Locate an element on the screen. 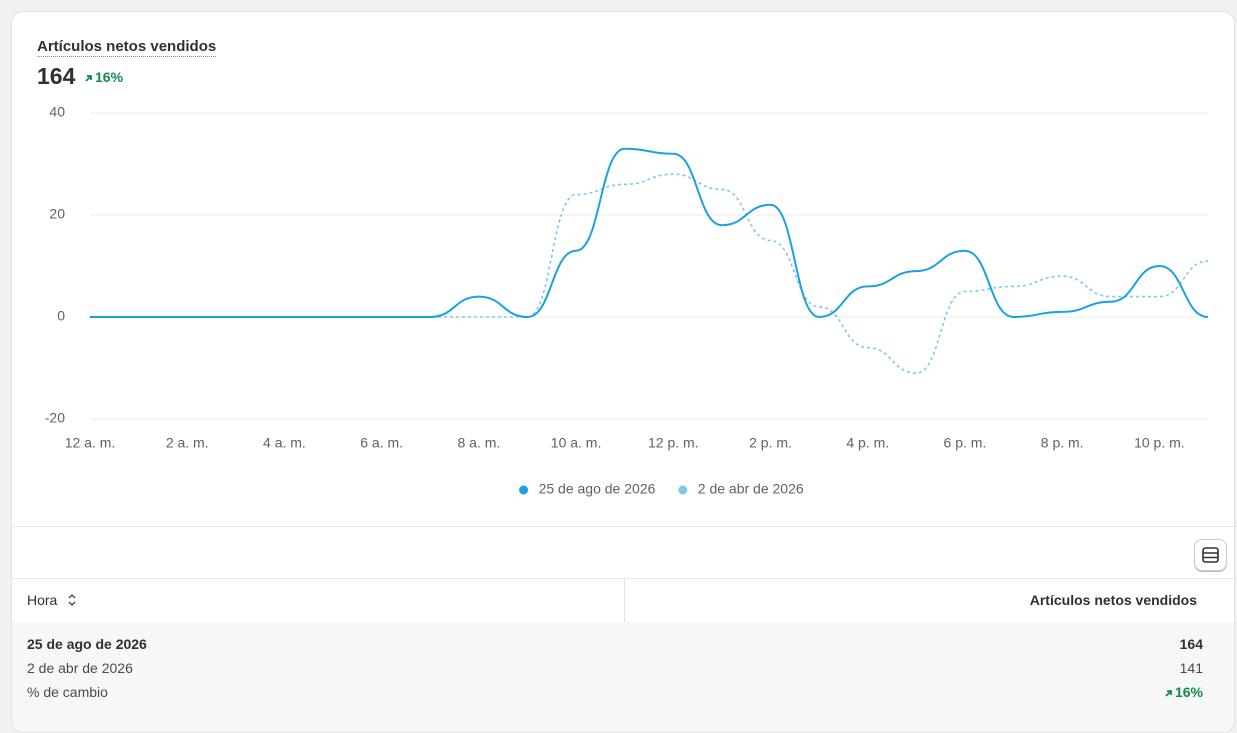 The width and height of the screenshot is (1237, 733). table-toggle-button is located at coordinates (1210, 555).